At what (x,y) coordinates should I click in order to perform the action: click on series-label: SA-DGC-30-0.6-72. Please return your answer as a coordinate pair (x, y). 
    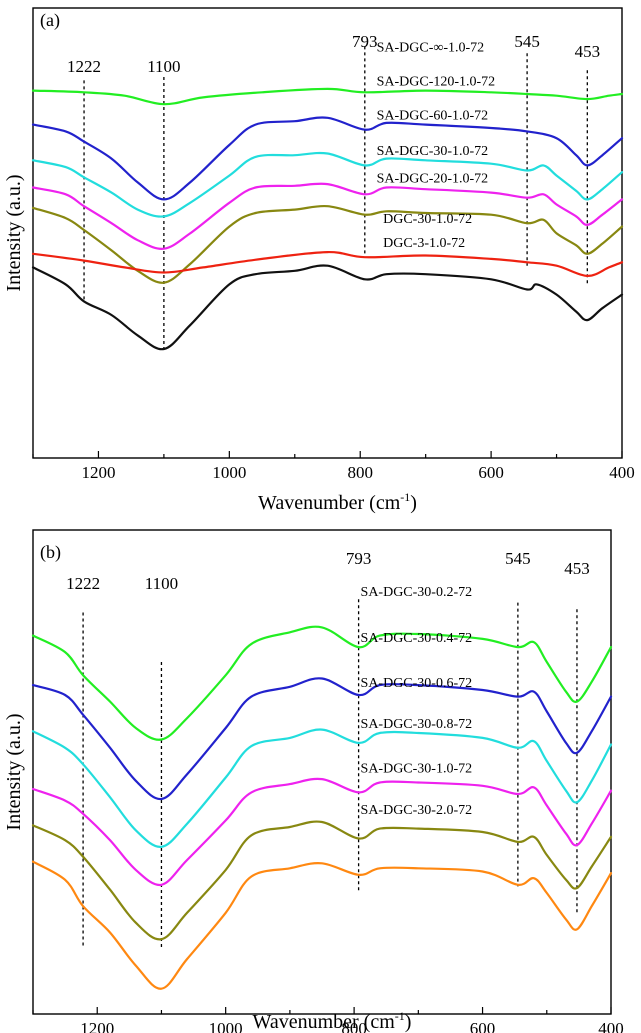
    Looking at the image, I should click on (417, 683).